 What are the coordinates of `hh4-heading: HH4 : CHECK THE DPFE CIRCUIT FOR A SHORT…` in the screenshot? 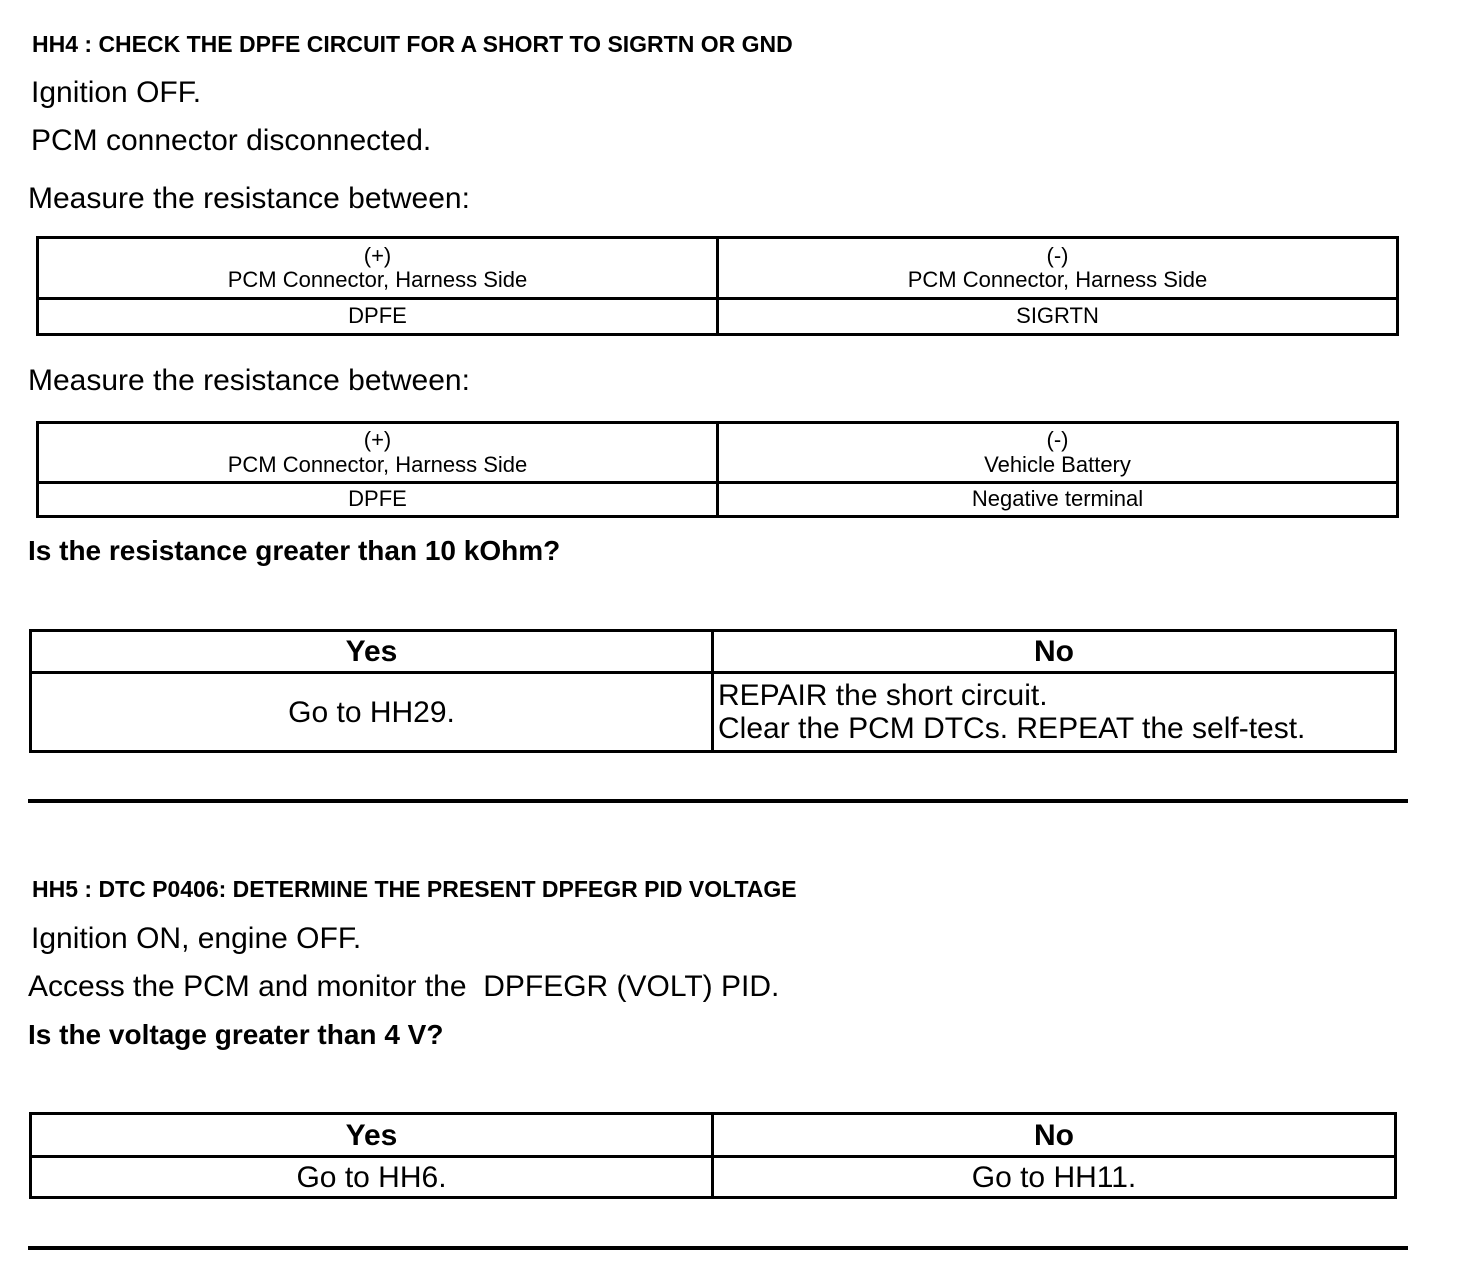 It's located at (412, 44).